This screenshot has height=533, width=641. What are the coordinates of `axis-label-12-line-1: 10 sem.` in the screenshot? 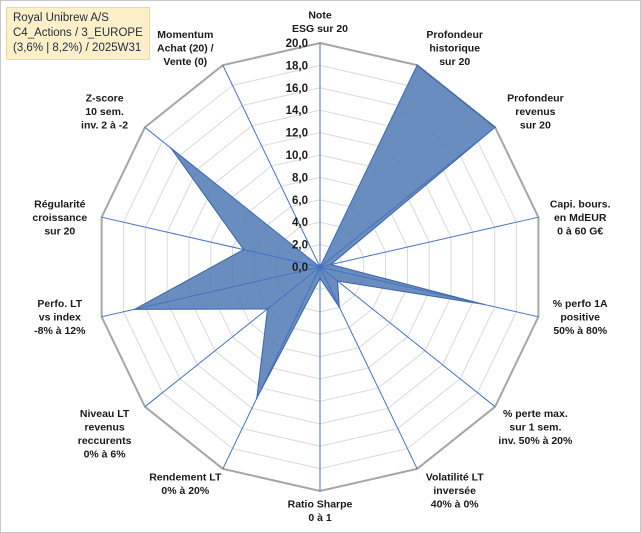 It's located at (104, 112).